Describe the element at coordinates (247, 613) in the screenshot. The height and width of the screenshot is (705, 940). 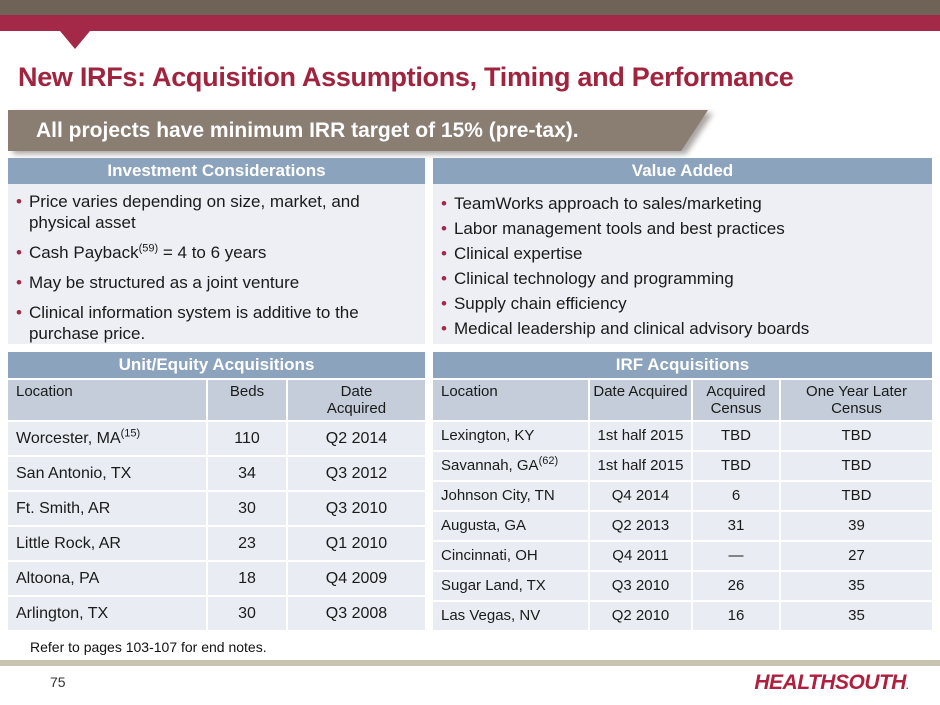
I see `cell-beds: 30` at that location.